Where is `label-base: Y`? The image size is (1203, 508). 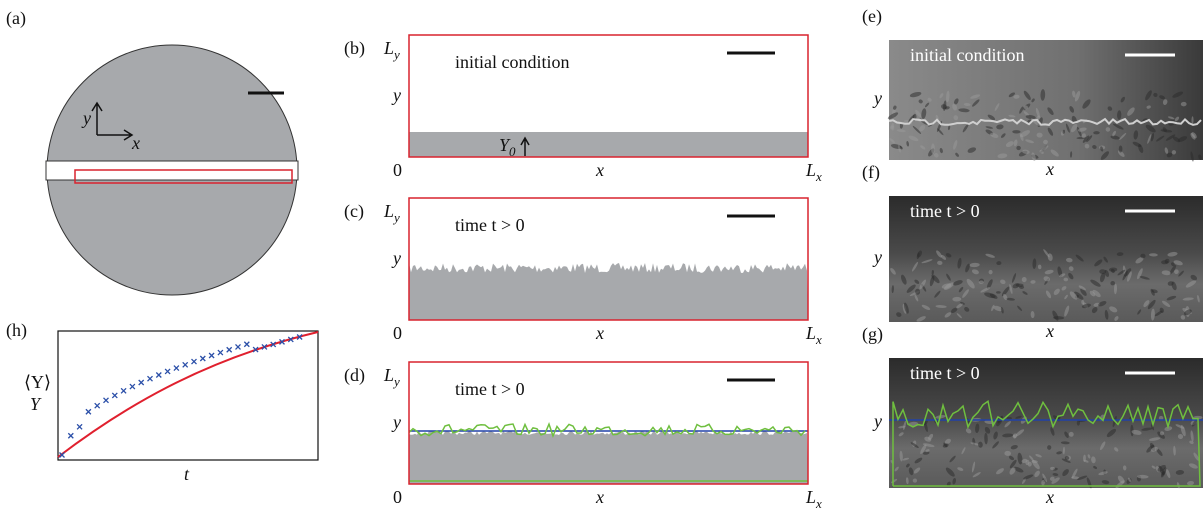
label-base: Y is located at coordinates (505, 145).